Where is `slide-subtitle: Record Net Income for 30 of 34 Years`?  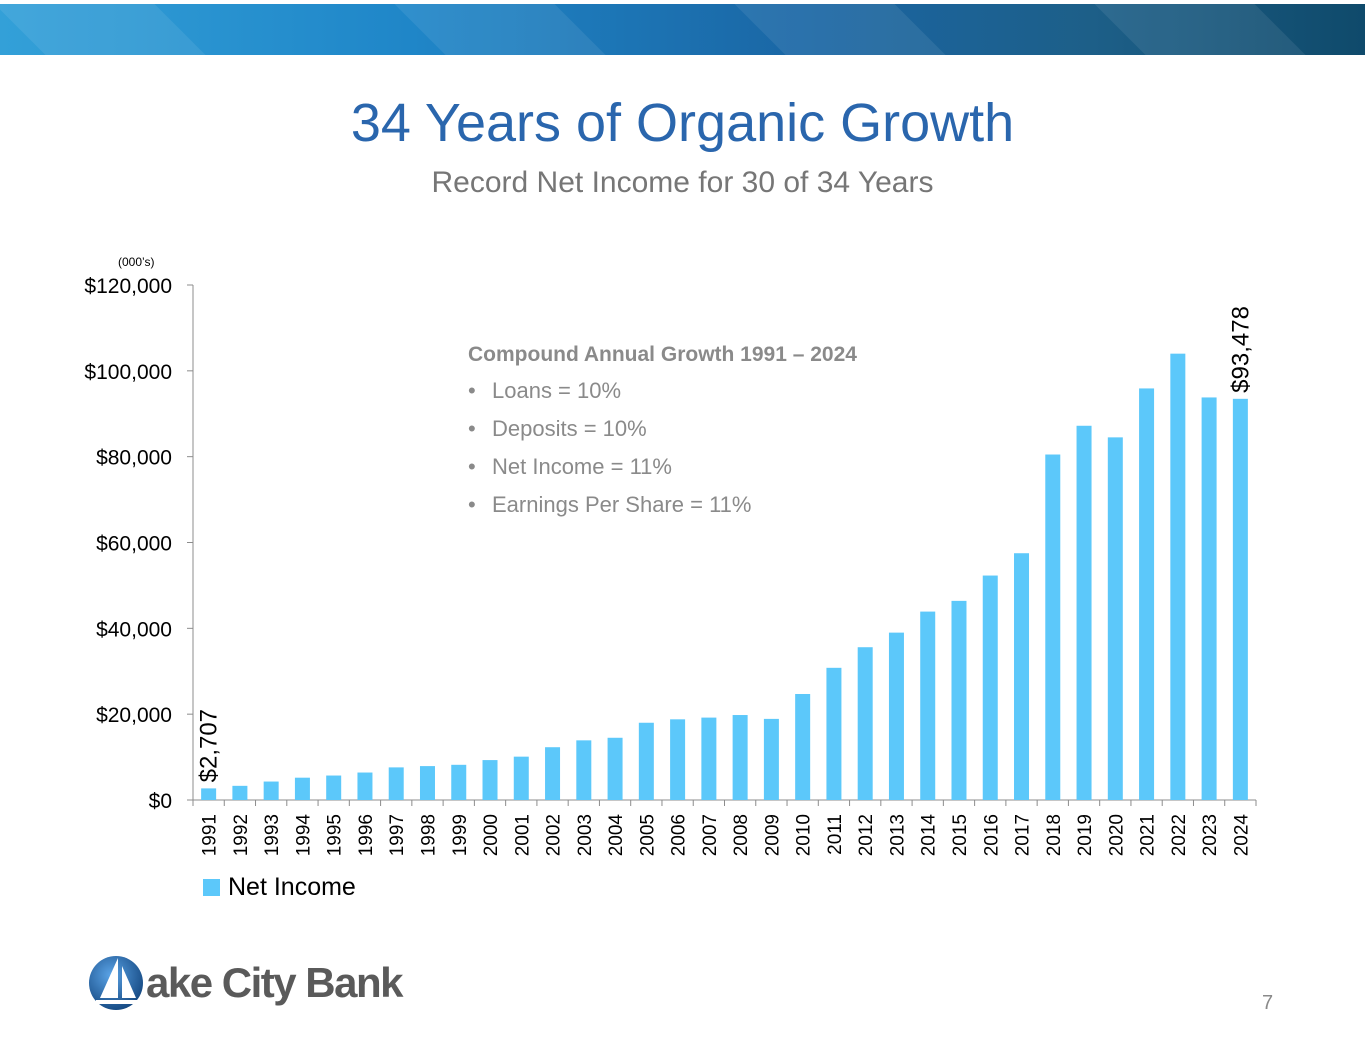 slide-subtitle: Record Net Income for 30 of 34 Years is located at coordinates (682, 182).